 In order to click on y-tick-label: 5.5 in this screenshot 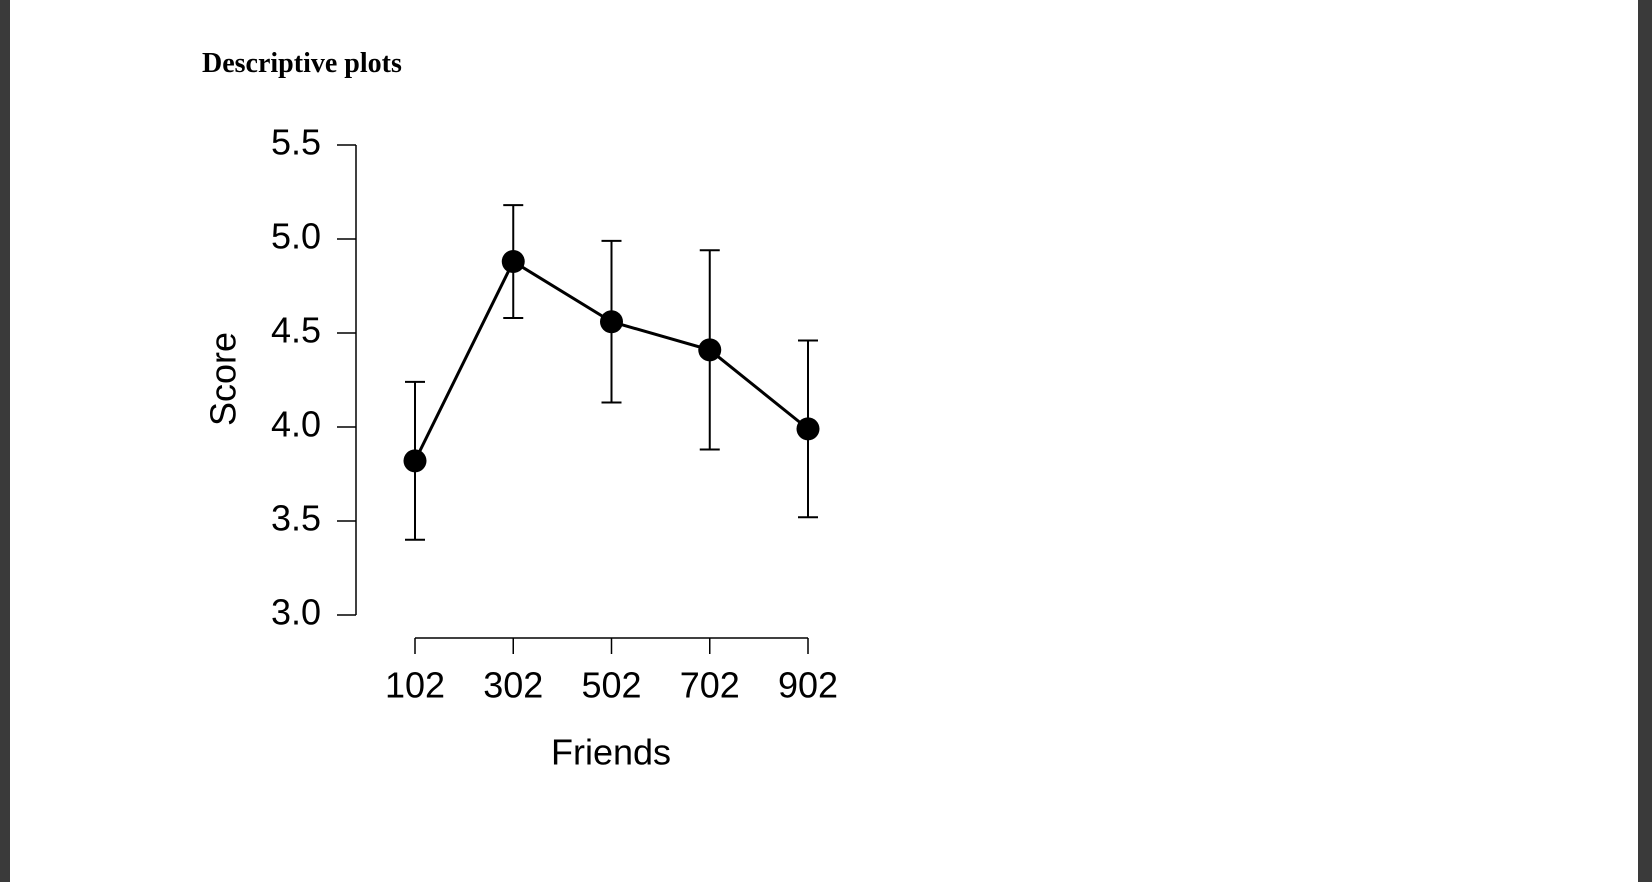, I will do `click(296, 142)`.